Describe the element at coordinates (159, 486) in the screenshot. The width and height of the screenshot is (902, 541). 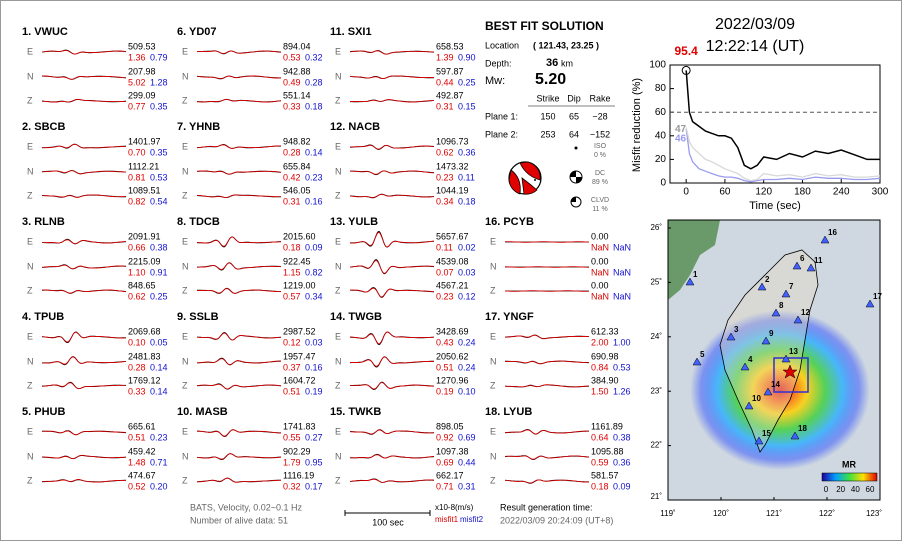
I see `misfit2: 0.20` at that location.